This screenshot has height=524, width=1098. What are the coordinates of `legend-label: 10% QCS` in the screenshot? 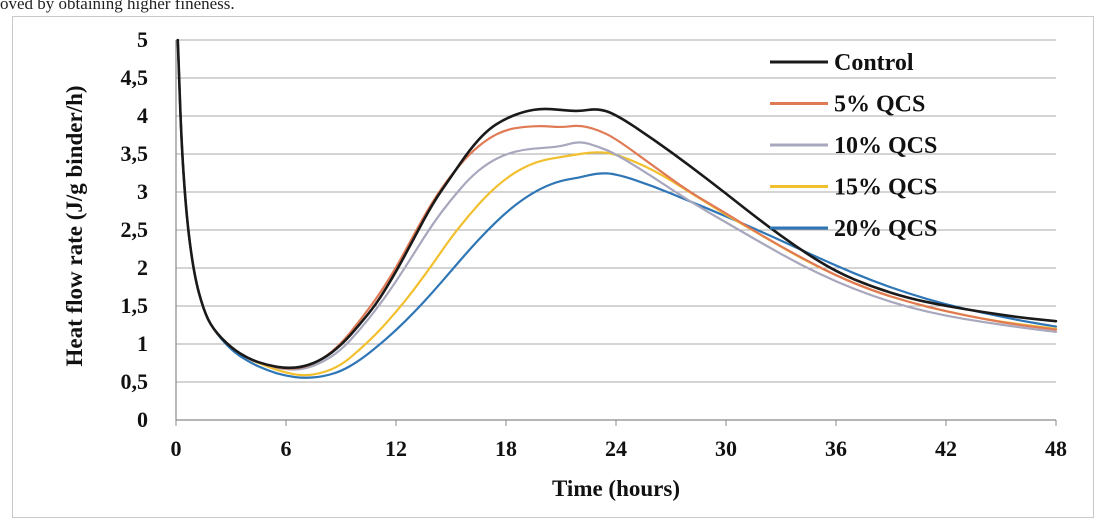 It's located at (885, 146).